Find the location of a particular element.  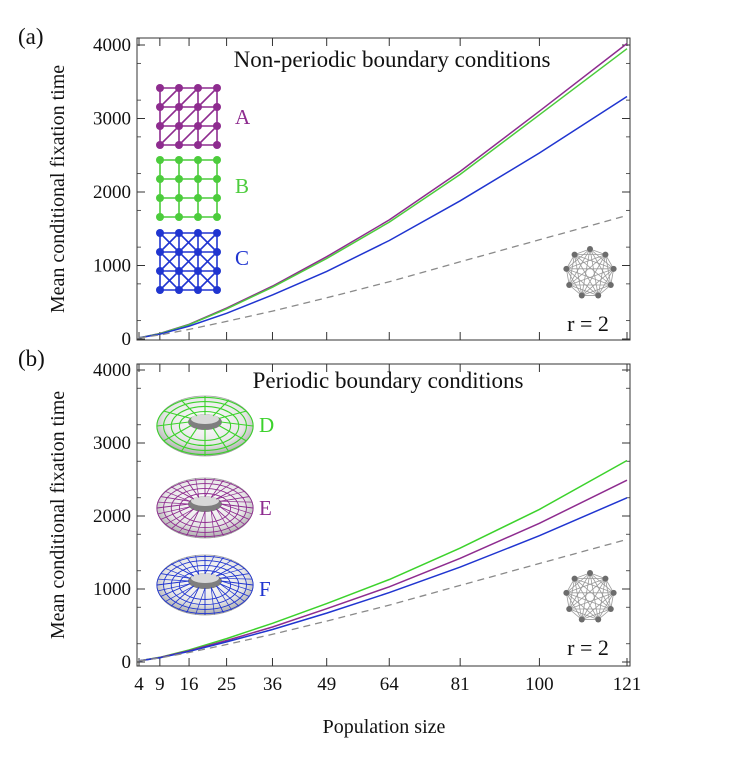

panel-b-title: Periodic boundary conditions is located at coordinates (388, 380).